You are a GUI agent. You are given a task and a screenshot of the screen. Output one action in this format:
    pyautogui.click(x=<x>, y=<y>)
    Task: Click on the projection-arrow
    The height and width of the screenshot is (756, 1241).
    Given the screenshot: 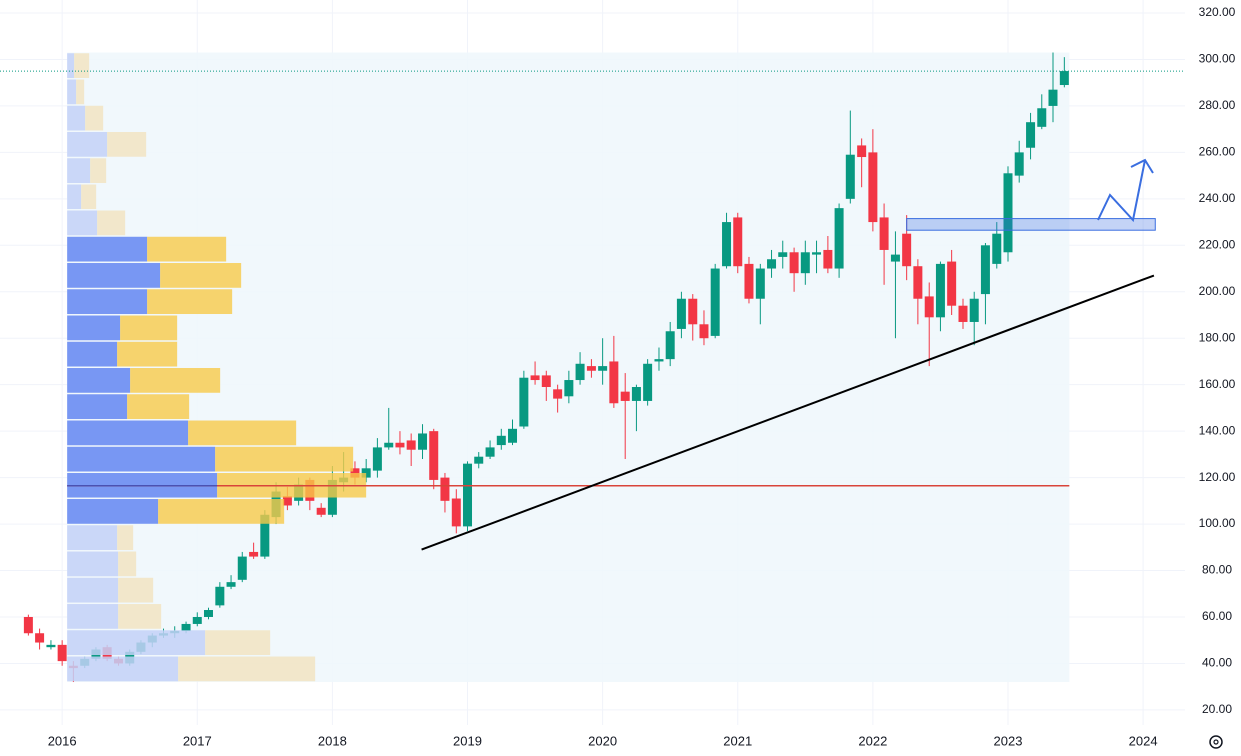 What is the action you would take?
    pyautogui.click(x=1121, y=191)
    